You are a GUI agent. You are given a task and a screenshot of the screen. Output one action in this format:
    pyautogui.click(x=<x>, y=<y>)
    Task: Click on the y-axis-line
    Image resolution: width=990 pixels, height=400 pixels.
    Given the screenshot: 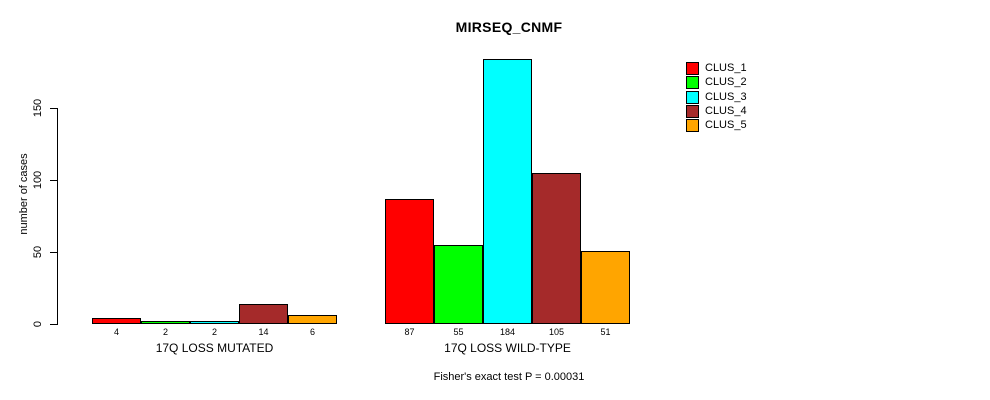 What is the action you would take?
    pyautogui.click(x=57, y=216)
    